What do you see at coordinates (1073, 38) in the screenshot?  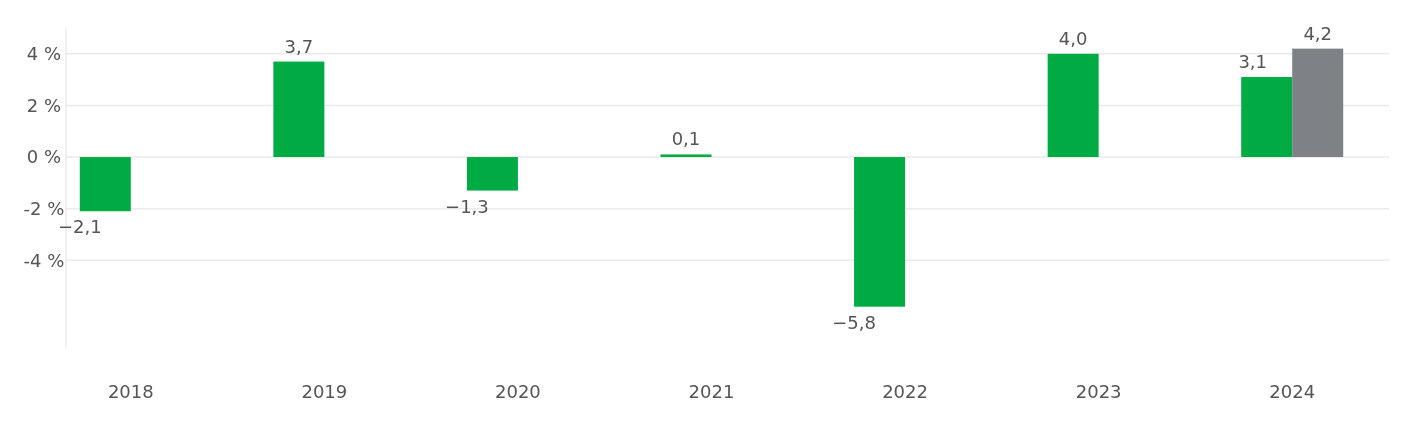 I see `data-label: 4,0` at bounding box center [1073, 38].